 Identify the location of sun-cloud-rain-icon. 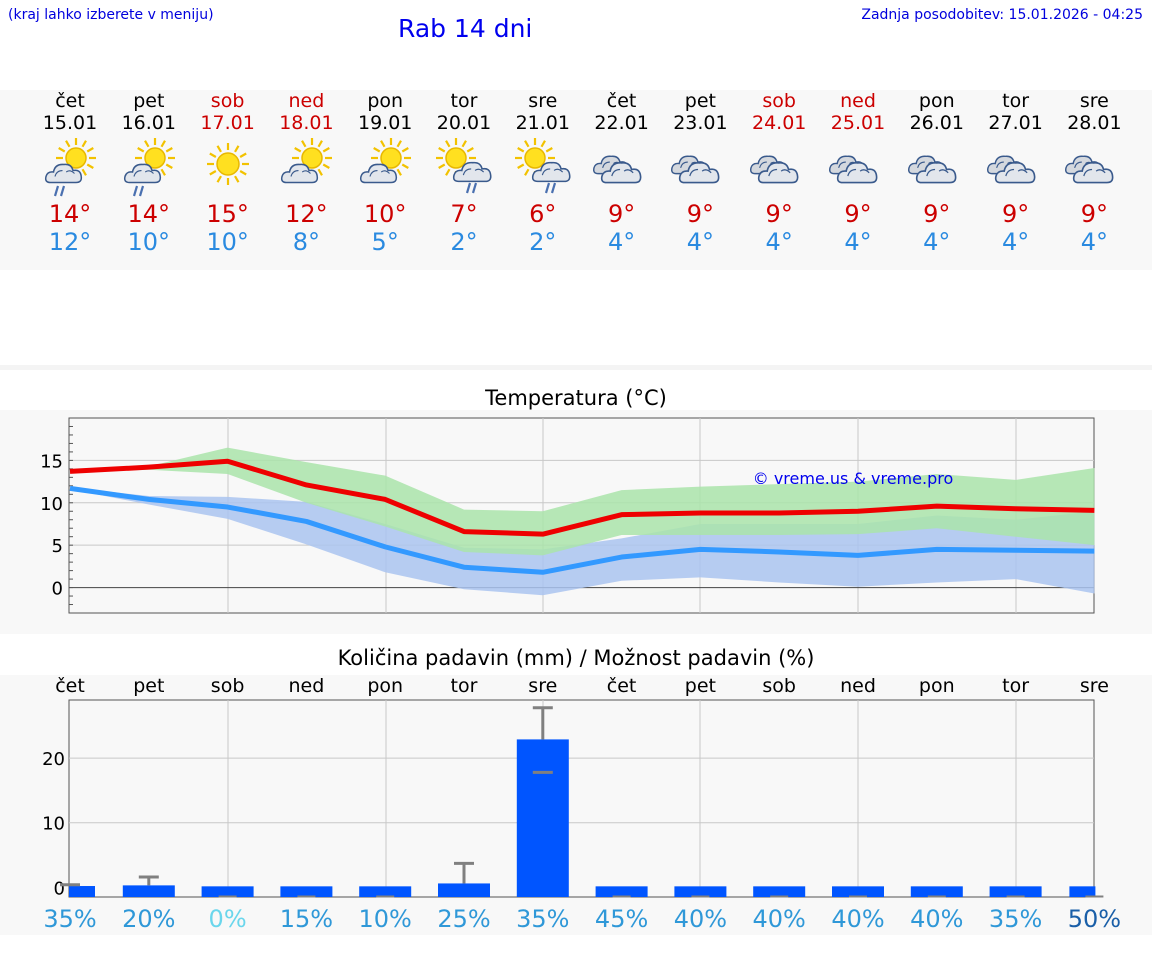
(542, 166).